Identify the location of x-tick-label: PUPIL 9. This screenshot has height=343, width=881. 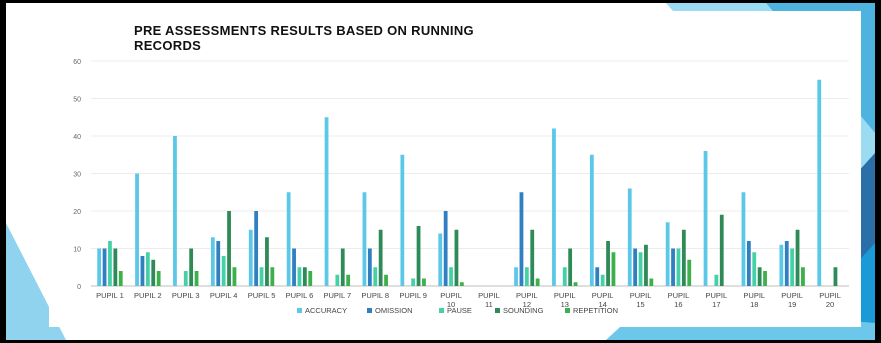
(413, 295).